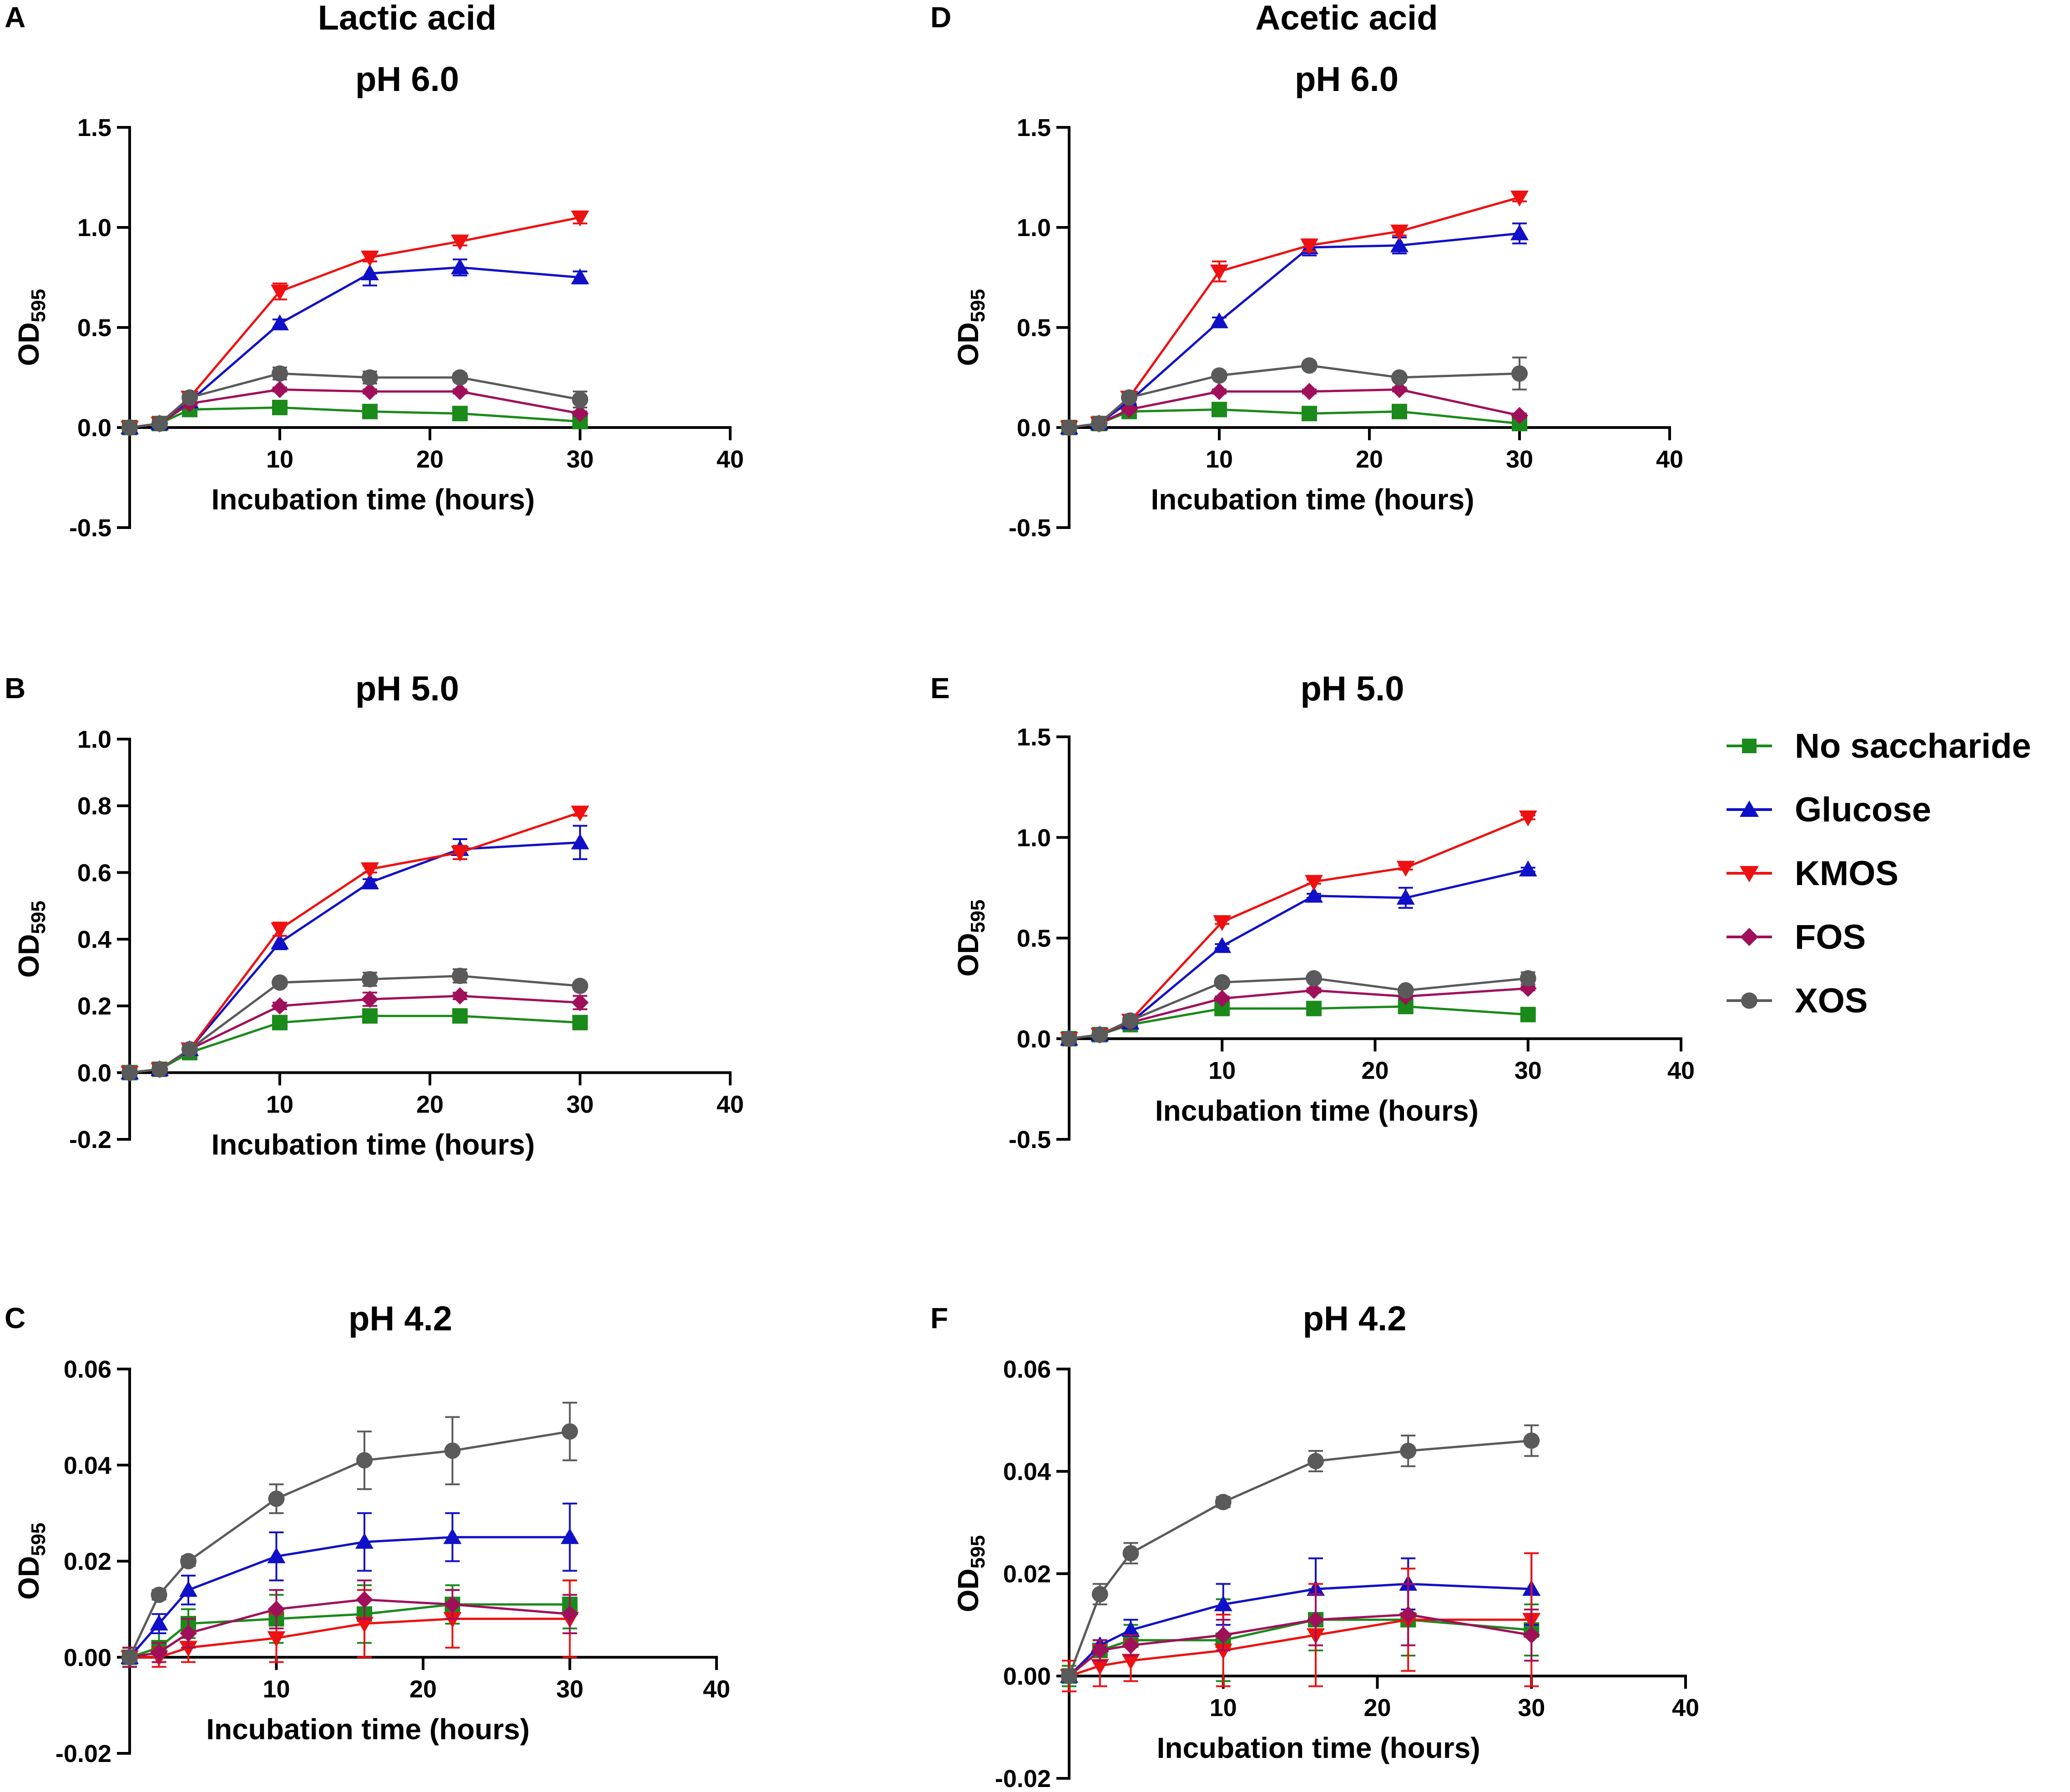  What do you see at coordinates (94, 128) in the screenshot?
I see `y-tick-label-a-4: 1.5` at bounding box center [94, 128].